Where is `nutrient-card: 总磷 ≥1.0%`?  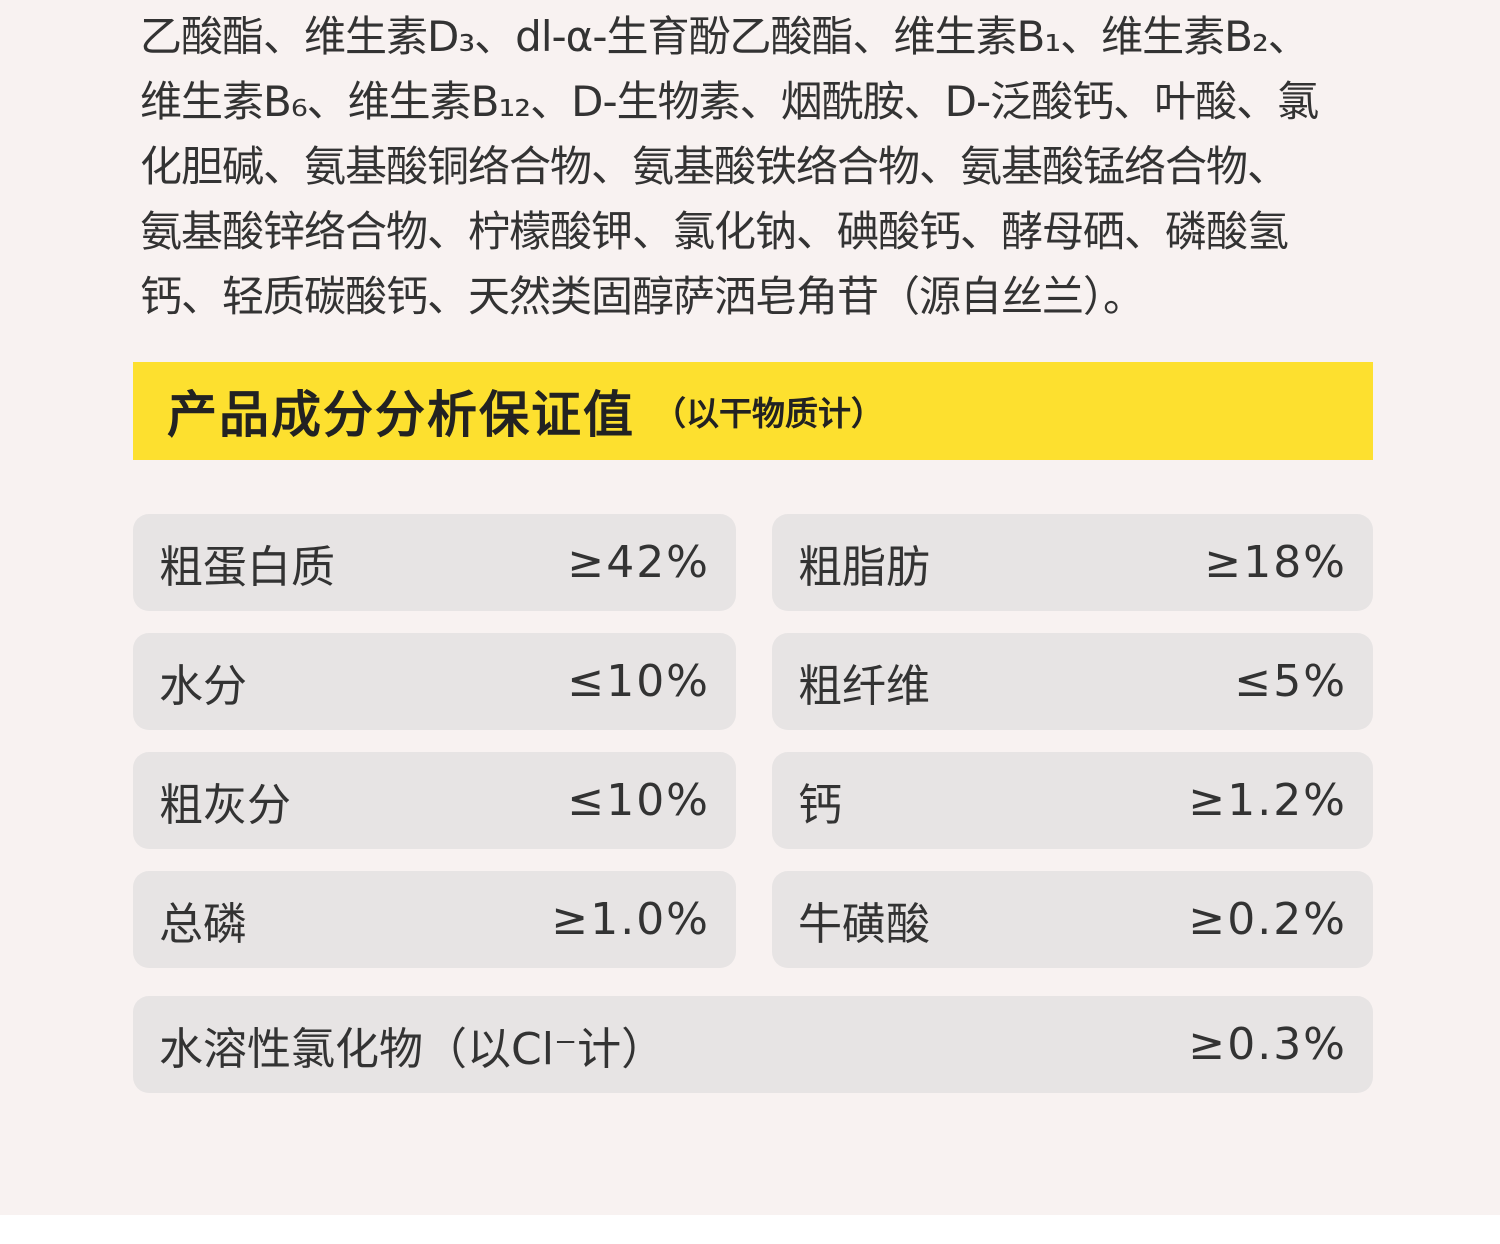 nutrient-card: 总磷 ≥1.0% is located at coordinates (434, 919).